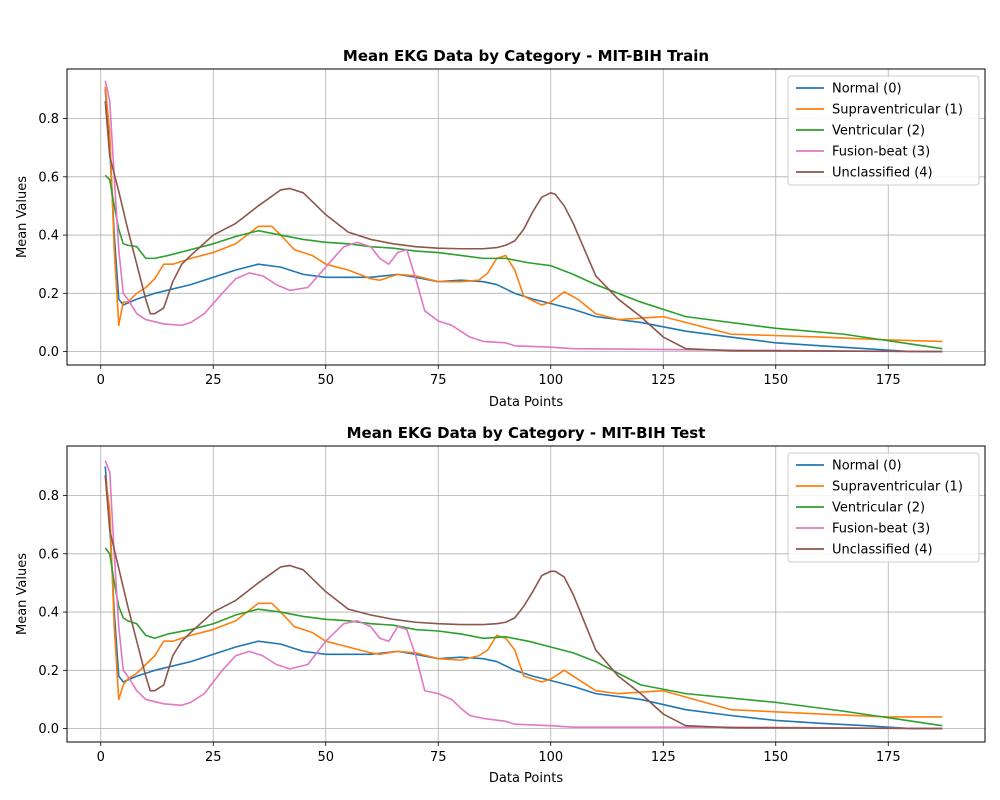 The height and width of the screenshot is (800, 1000). I want to click on chart-title: Mean EKG Data by Category - MIT-BIH Test, so click(526, 433).